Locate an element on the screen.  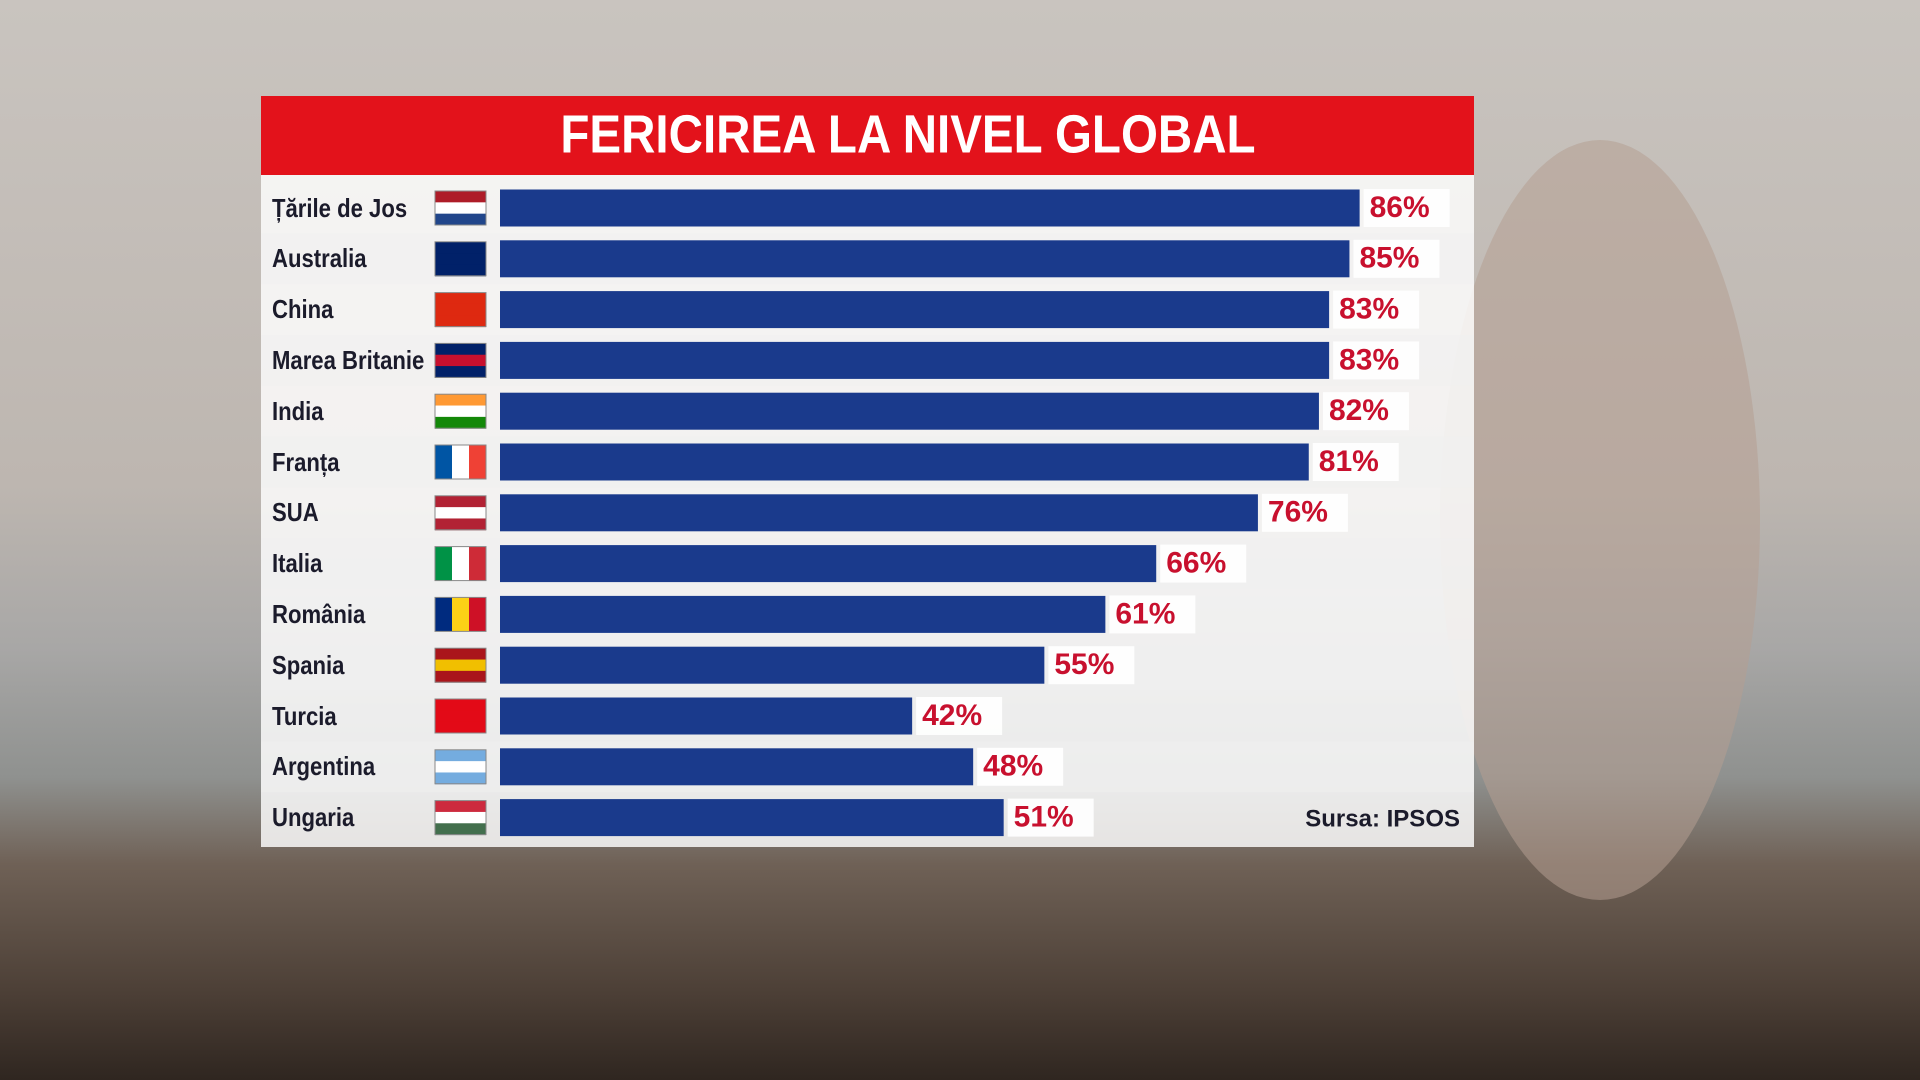
value-label: 76% is located at coordinates (1298, 512).